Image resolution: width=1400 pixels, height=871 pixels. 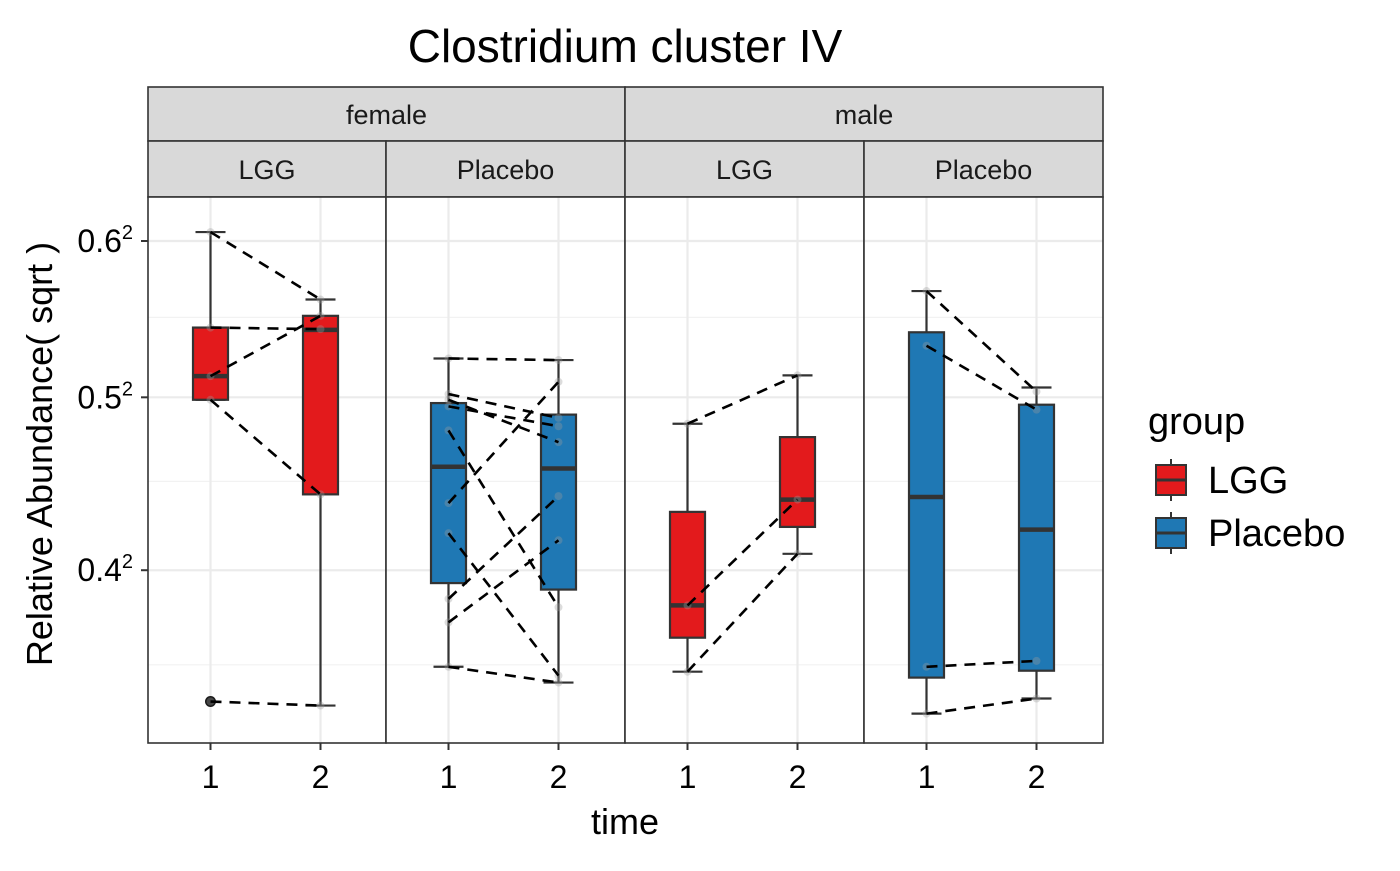 What do you see at coordinates (1171, 533) in the screenshot?
I see `legend-key-placebo` at bounding box center [1171, 533].